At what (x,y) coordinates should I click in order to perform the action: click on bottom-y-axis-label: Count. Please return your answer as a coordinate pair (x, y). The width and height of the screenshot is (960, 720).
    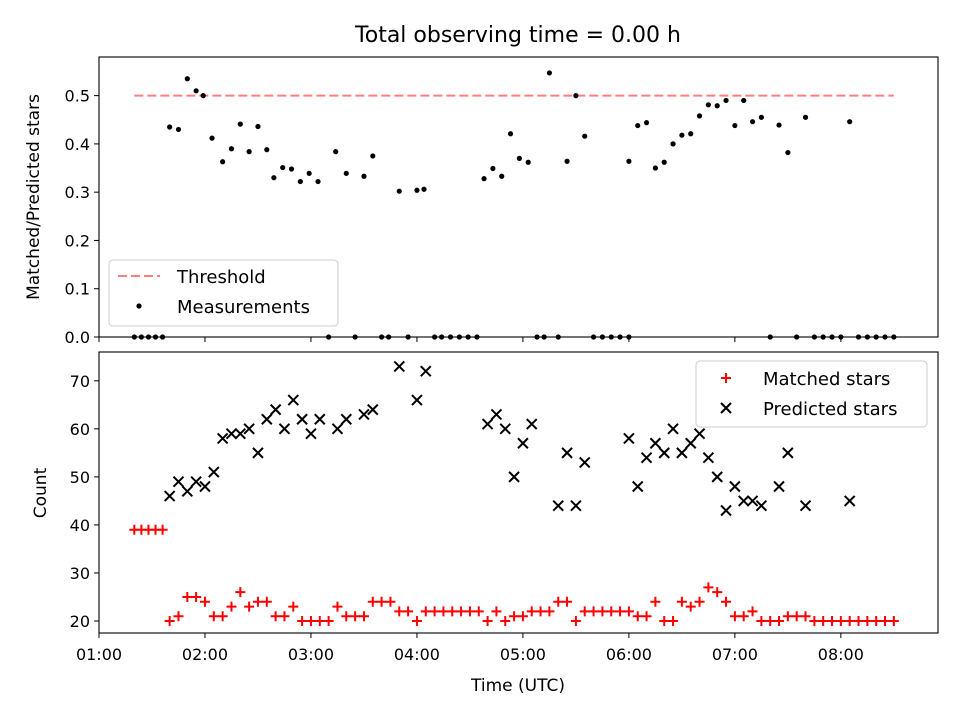
    Looking at the image, I should click on (41, 492).